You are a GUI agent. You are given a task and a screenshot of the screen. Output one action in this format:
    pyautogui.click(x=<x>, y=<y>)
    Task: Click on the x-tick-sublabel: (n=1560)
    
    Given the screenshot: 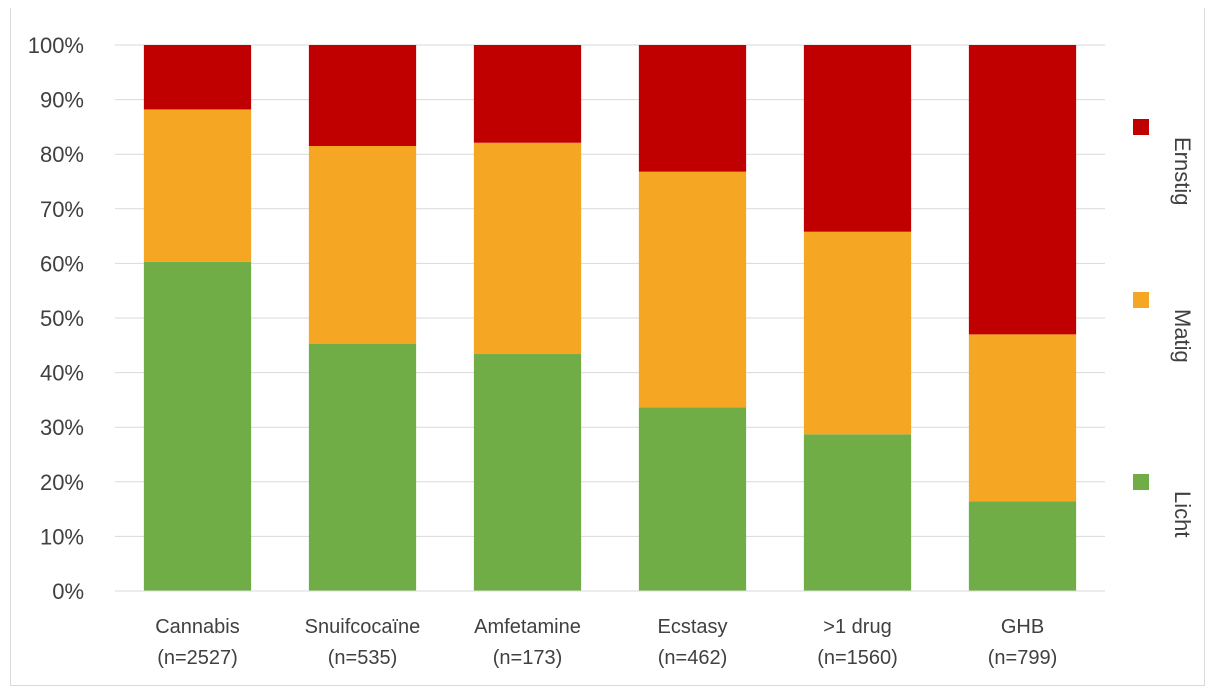 What is the action you would take?
    pyautogui.click(x=857, y=658)
    